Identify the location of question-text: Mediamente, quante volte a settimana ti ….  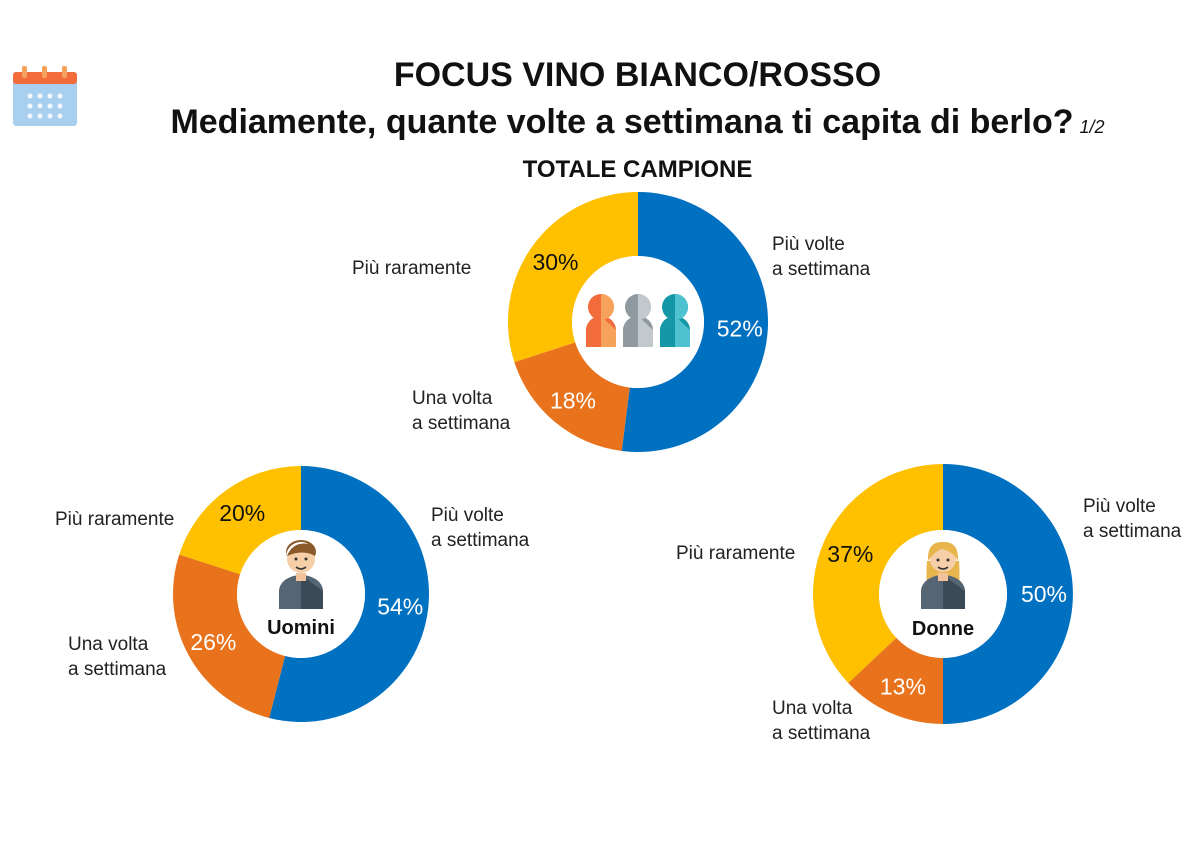
(622, 122).